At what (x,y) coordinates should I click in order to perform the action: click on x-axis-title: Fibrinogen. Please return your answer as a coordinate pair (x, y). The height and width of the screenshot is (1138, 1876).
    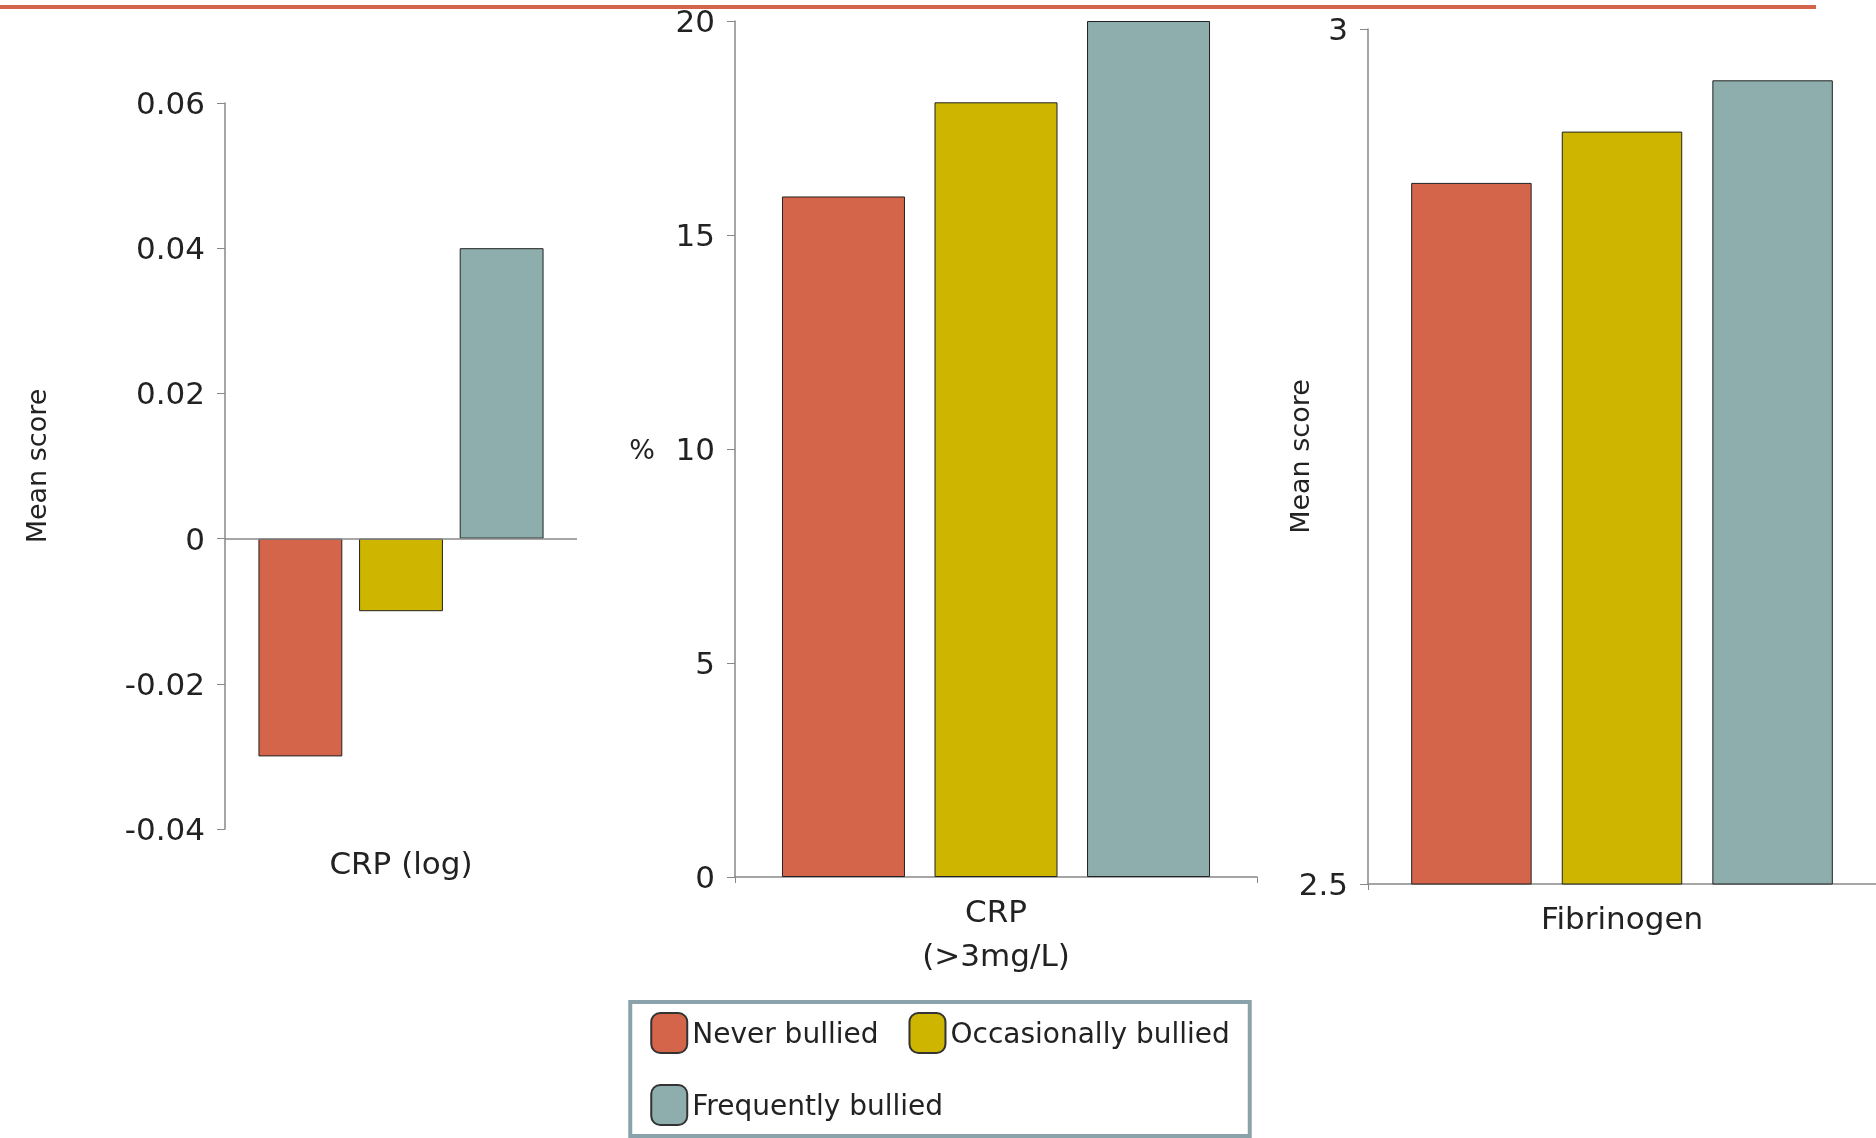
    Looking at the image, I should click on (1622, 918).